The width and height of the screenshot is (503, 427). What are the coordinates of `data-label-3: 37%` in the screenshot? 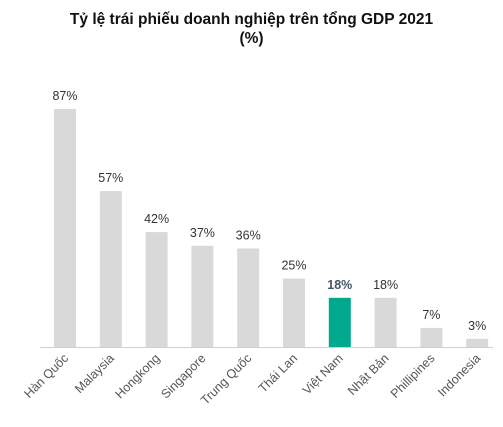 It's located at (202, 233).